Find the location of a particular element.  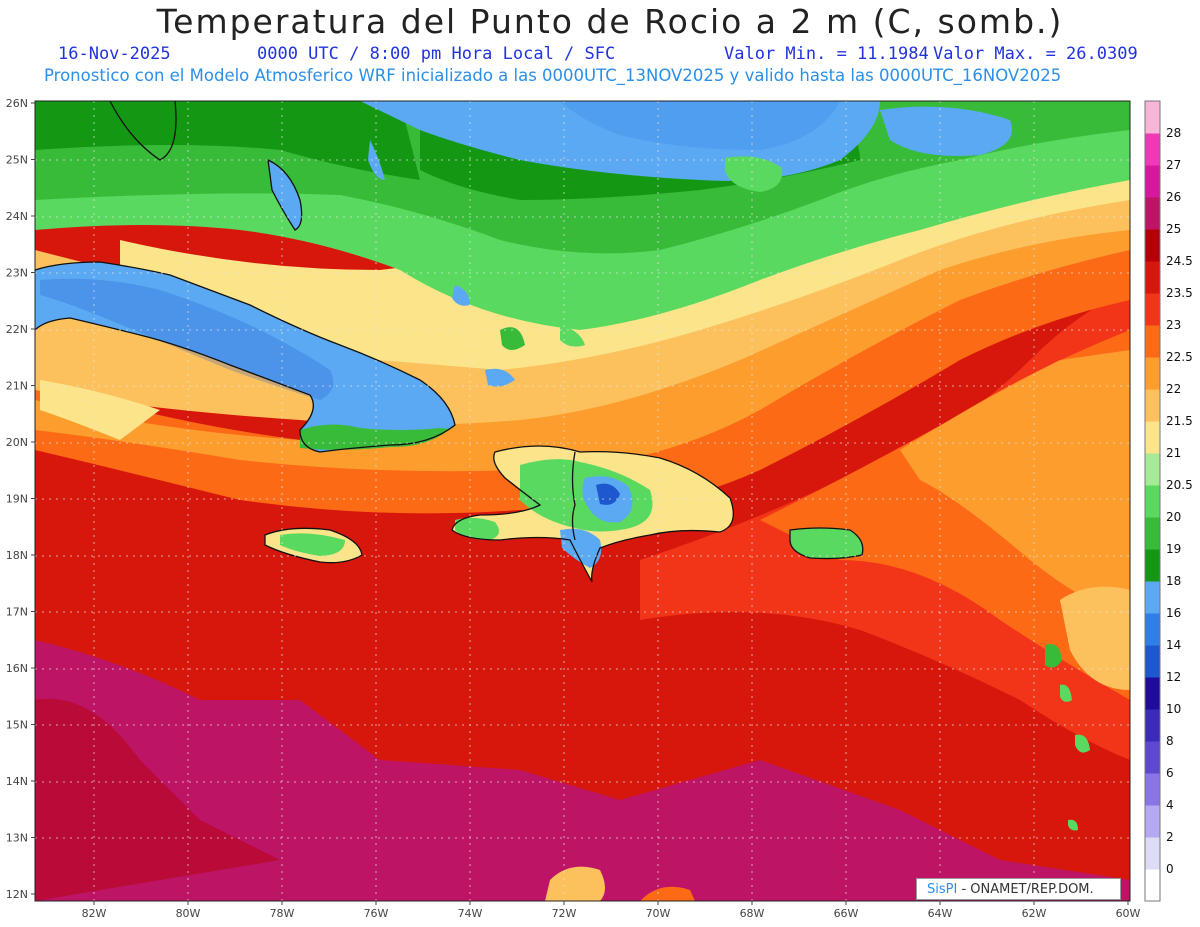

lon-label: 64W is located at coordinates (940, 913).